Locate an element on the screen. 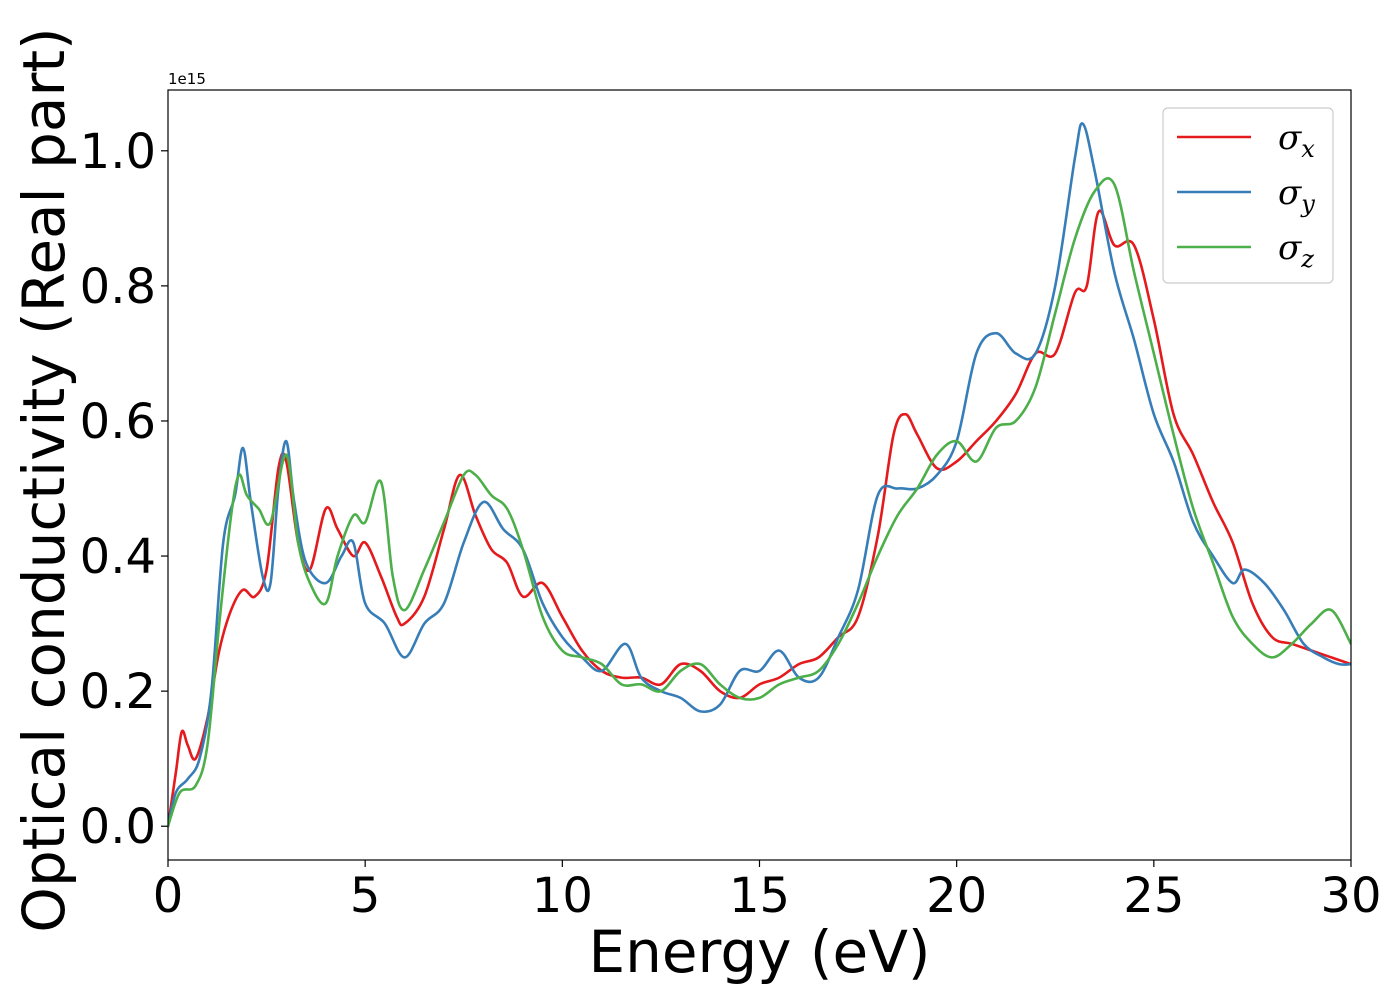 Image resolution: width=1400 pixels, height=1000 pixels. x-tick-label: 30 is located at coordinates (1350, 896).